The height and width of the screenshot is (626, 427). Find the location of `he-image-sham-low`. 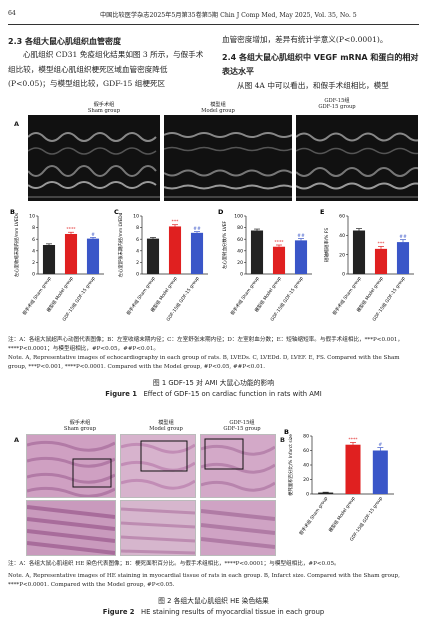

he-image-sham-low is located at coordinates (71, 466).